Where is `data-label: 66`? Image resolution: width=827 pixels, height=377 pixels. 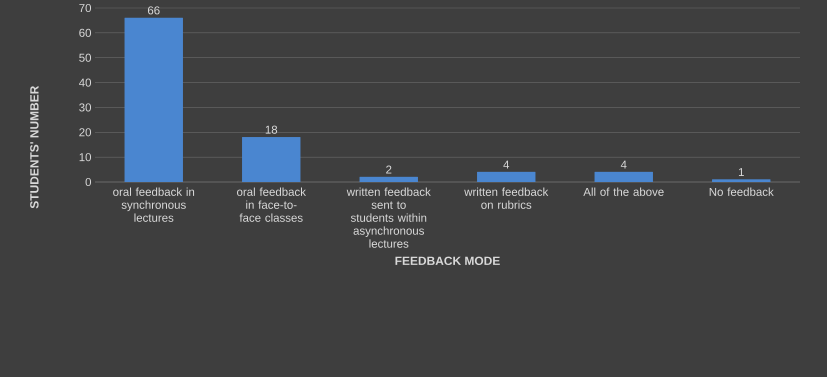 data-label: 66 is located at coordinates (154, 10).